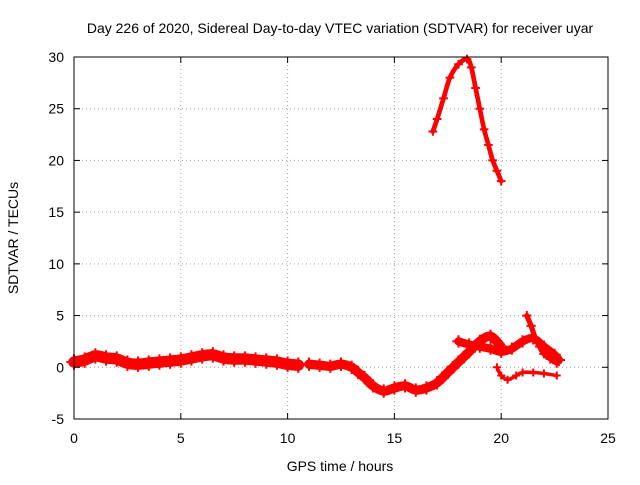 This screenshot has height=485, width=640. Describe the element at coordinates (60, 367) in the screenshot. I see `y-tick-label: 0` at that location.